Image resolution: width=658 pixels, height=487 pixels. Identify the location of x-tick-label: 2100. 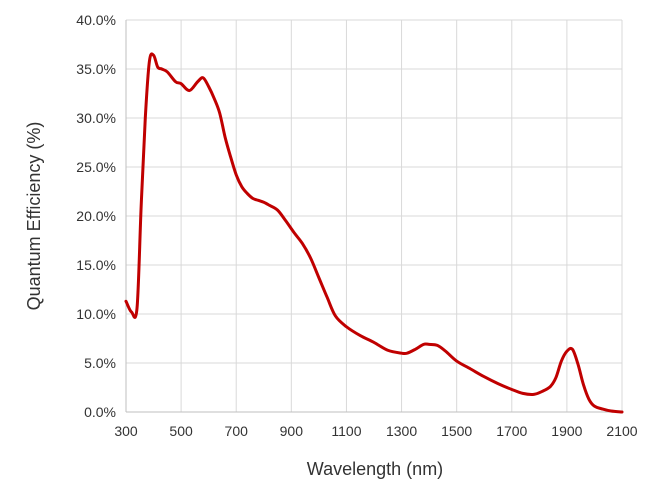
(621, 431).